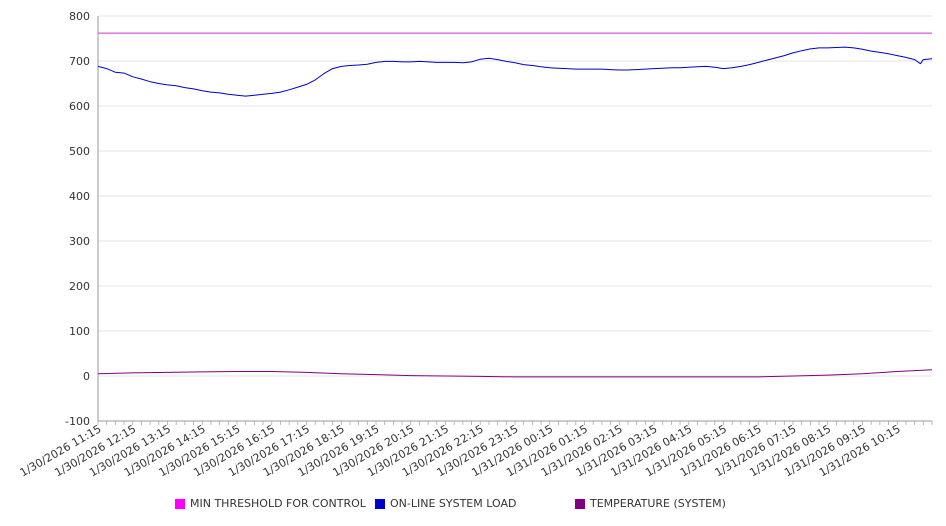 The width and height of the screenshot is (946, 526). Describe the element at coordinates (77, 421) in the screenshot. I see `y-tick-label: -100` at that location.